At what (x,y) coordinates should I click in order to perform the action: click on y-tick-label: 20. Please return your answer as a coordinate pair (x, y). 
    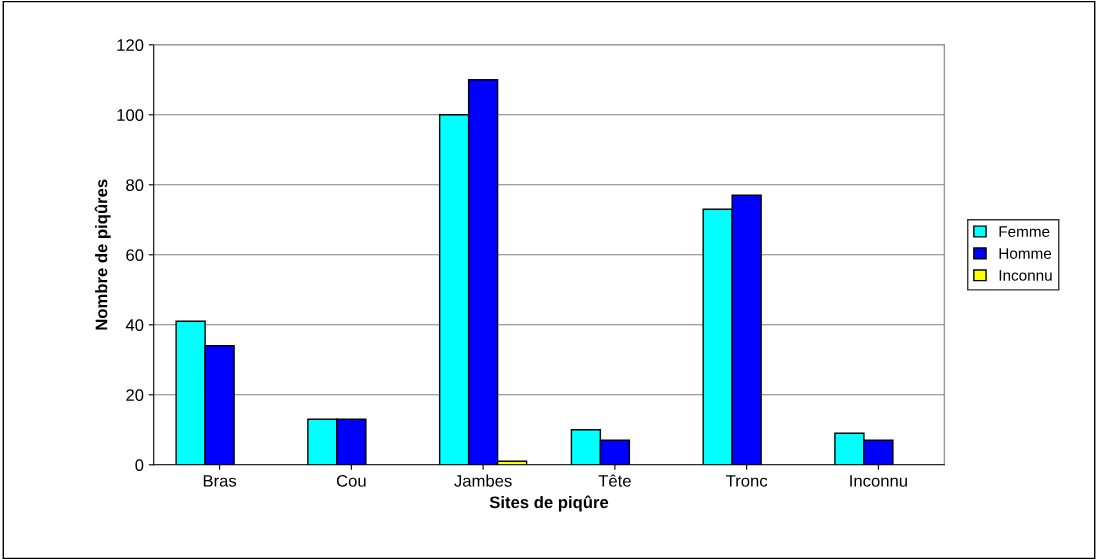
    Looking at the image, I should click on (135, 395).